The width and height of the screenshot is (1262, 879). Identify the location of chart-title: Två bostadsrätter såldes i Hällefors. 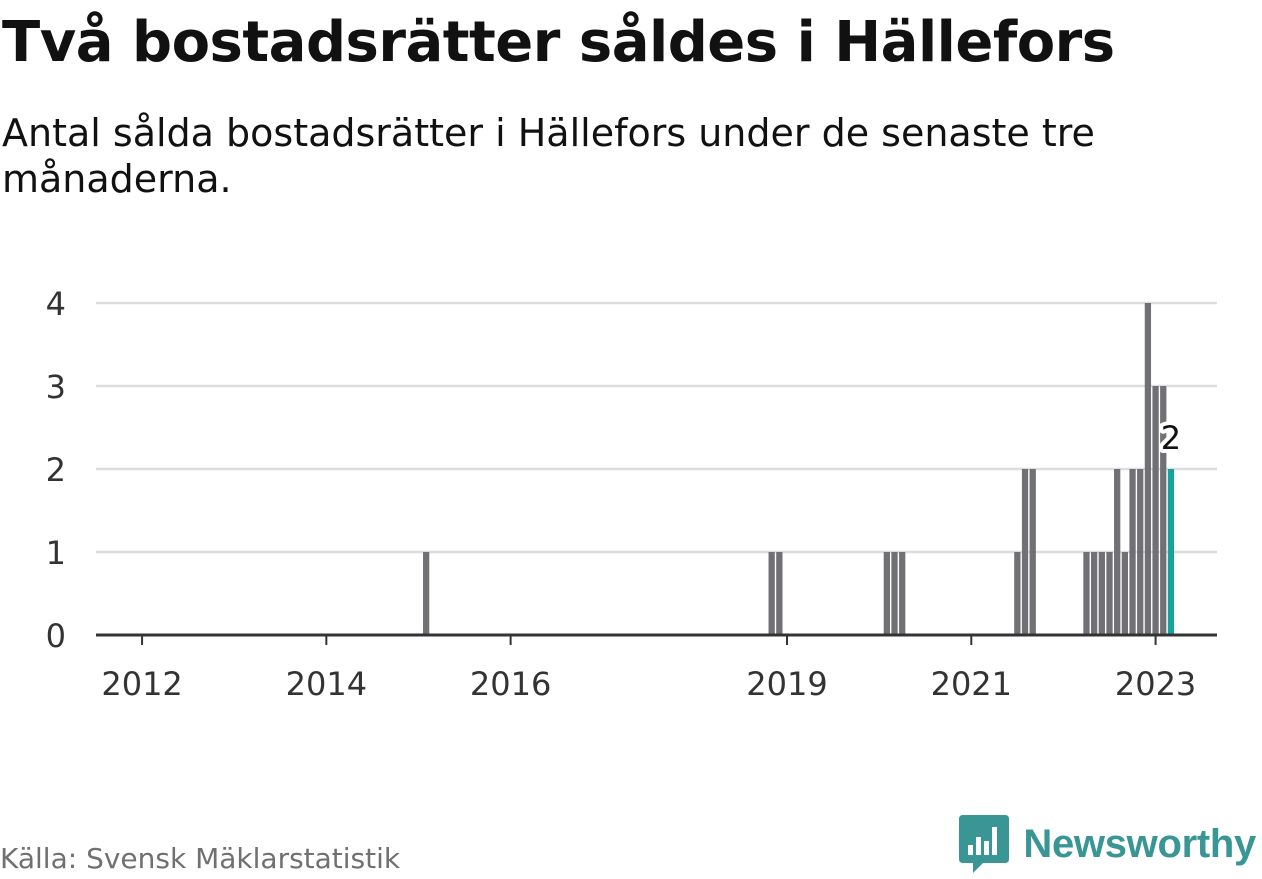
(558, 42).